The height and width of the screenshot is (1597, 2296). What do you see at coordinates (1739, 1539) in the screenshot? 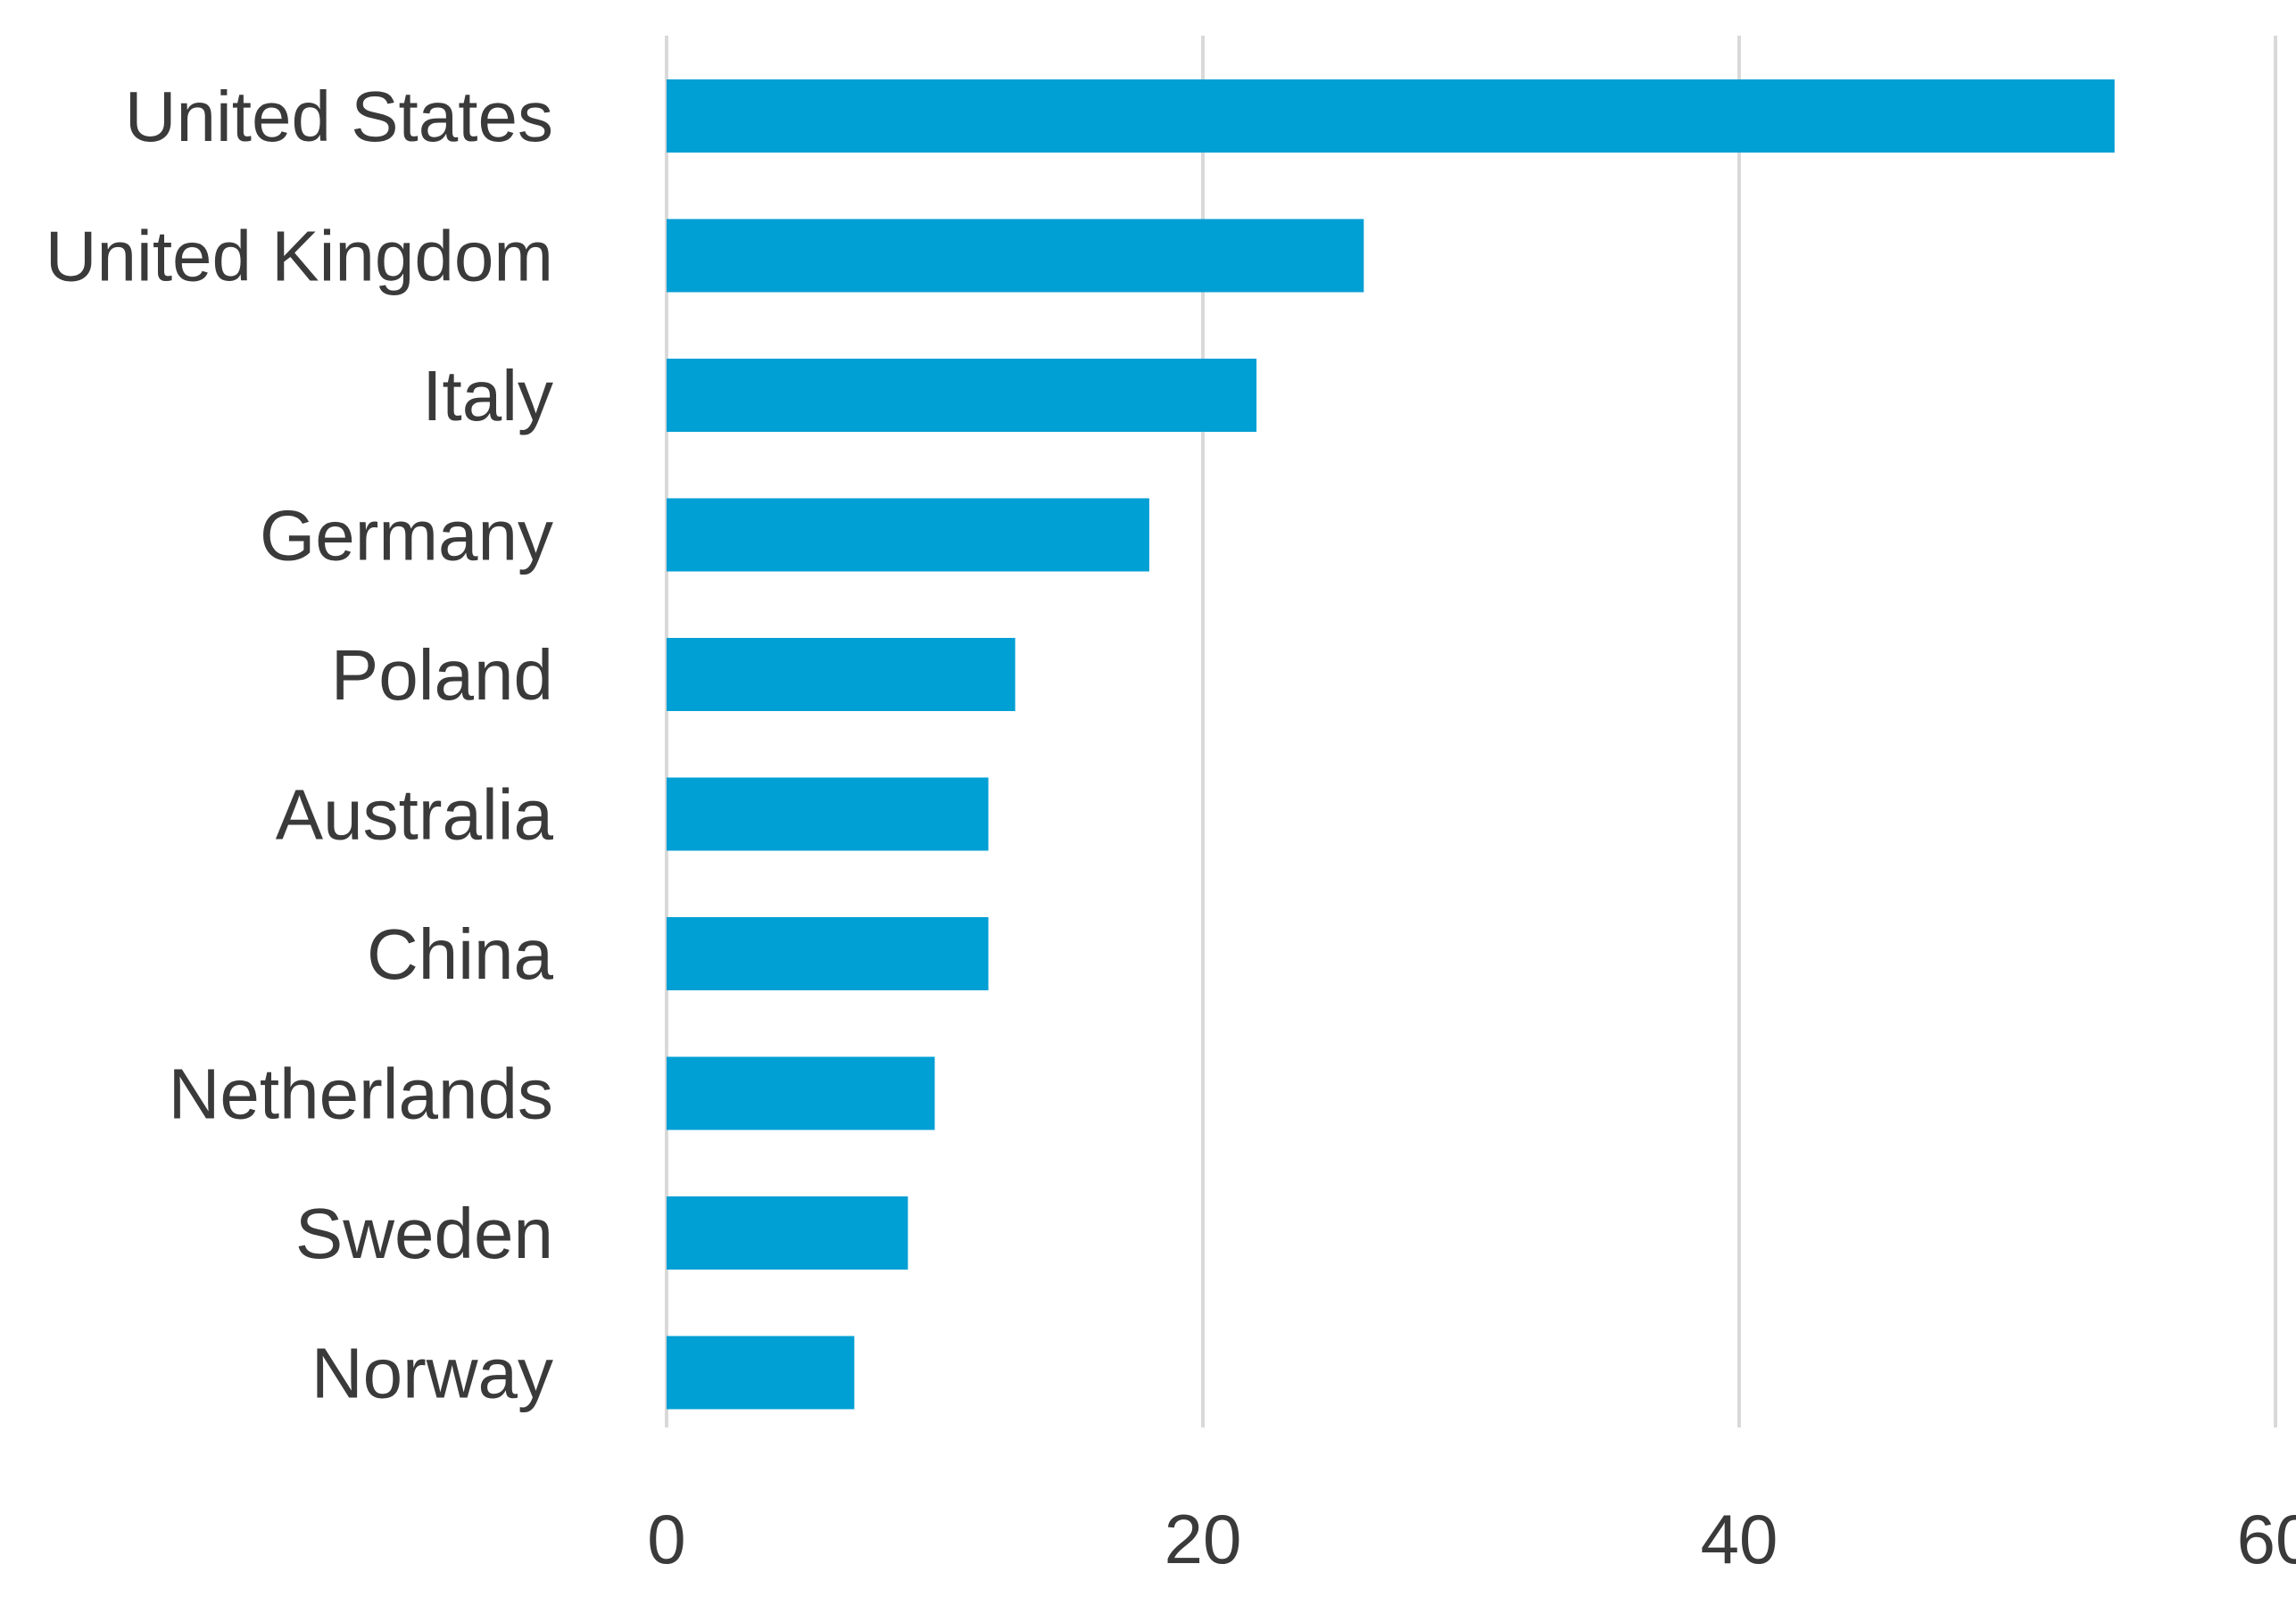
I see `x-tick-label: 40` at bounding box center [1739, 1539].